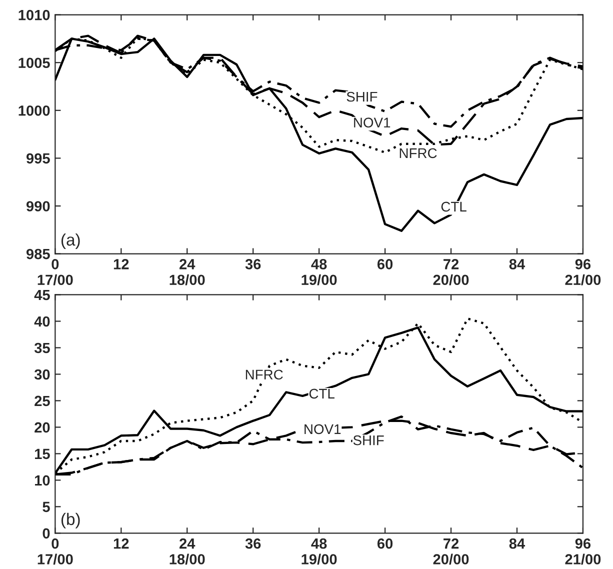 The width and height of the screenshot is (613, 569). I want to click on y-tick-label: 35, so click(42, 348).